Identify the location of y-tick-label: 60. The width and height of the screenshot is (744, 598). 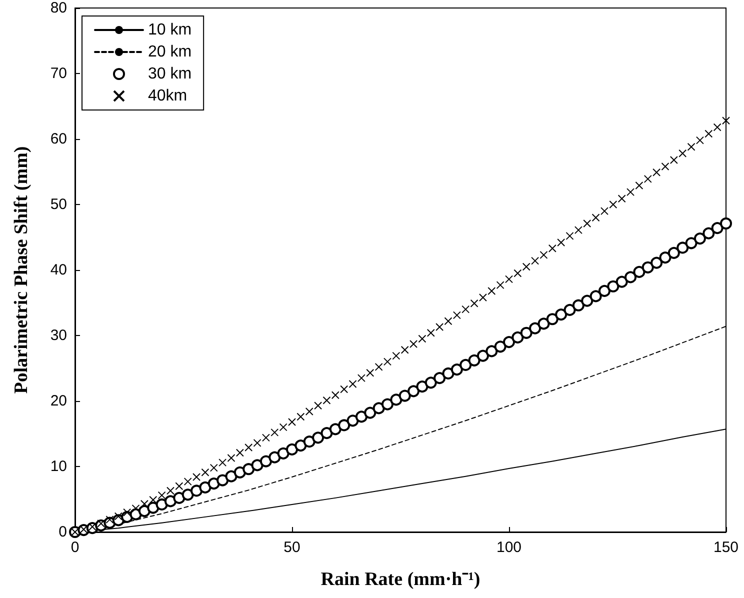
(58, 139).